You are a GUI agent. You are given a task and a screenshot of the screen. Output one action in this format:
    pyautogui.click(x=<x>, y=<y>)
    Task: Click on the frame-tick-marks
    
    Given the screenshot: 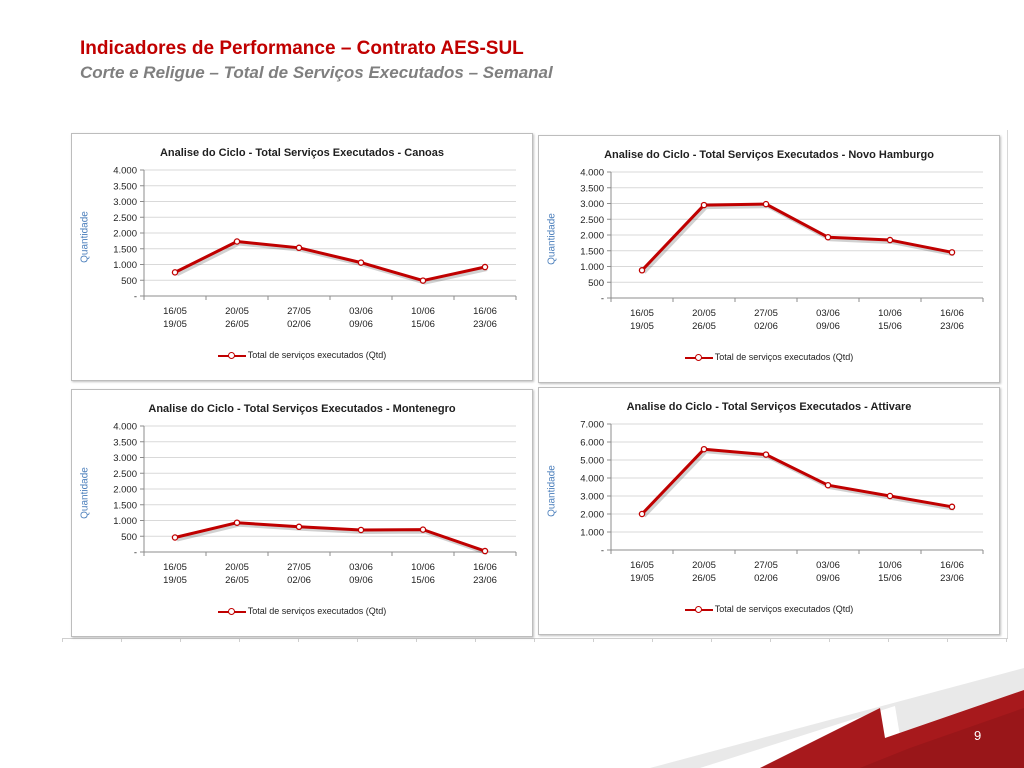 What is the action you would take?
    pyautogui.click(x=535, y=640)
    